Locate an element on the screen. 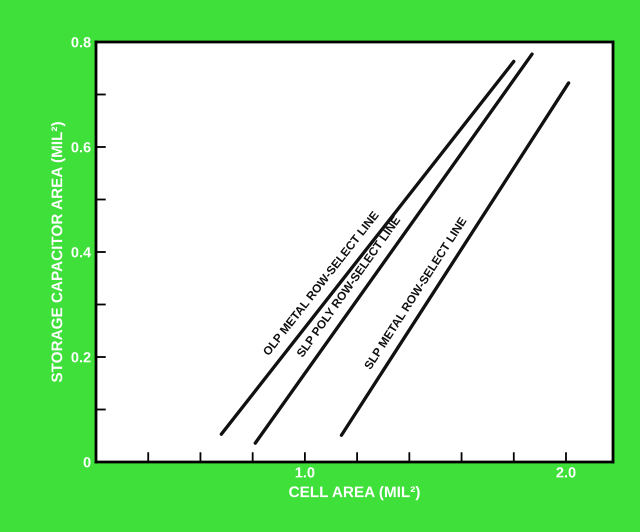  x-axis-title: CELL AREA (MIL²) is located at coordinates (354, 493).